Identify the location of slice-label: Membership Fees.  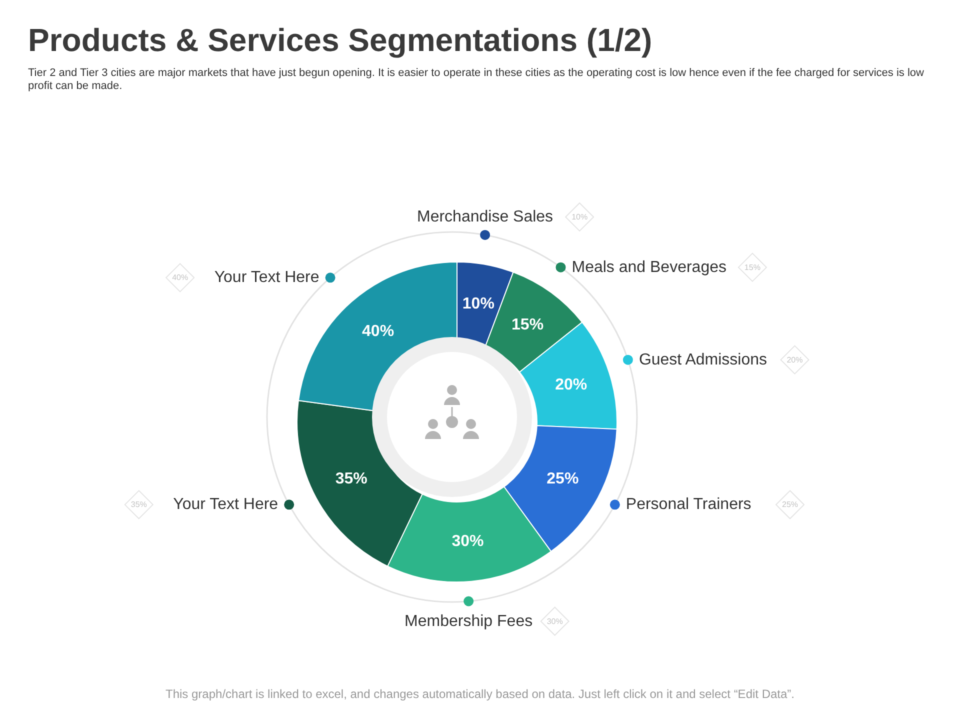
(468, 621).